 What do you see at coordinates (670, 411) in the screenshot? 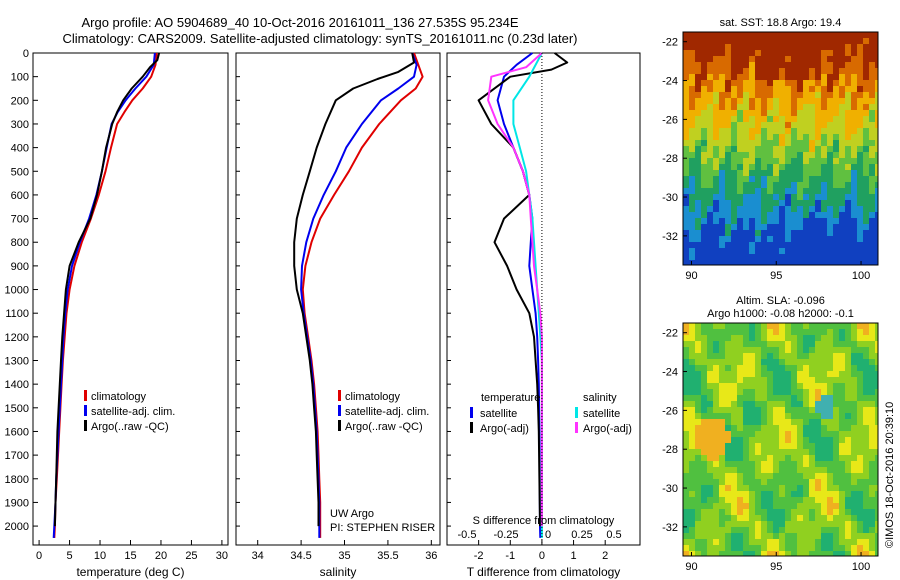
I see `y-tick-label: -26` at bounding box center [670, 411].